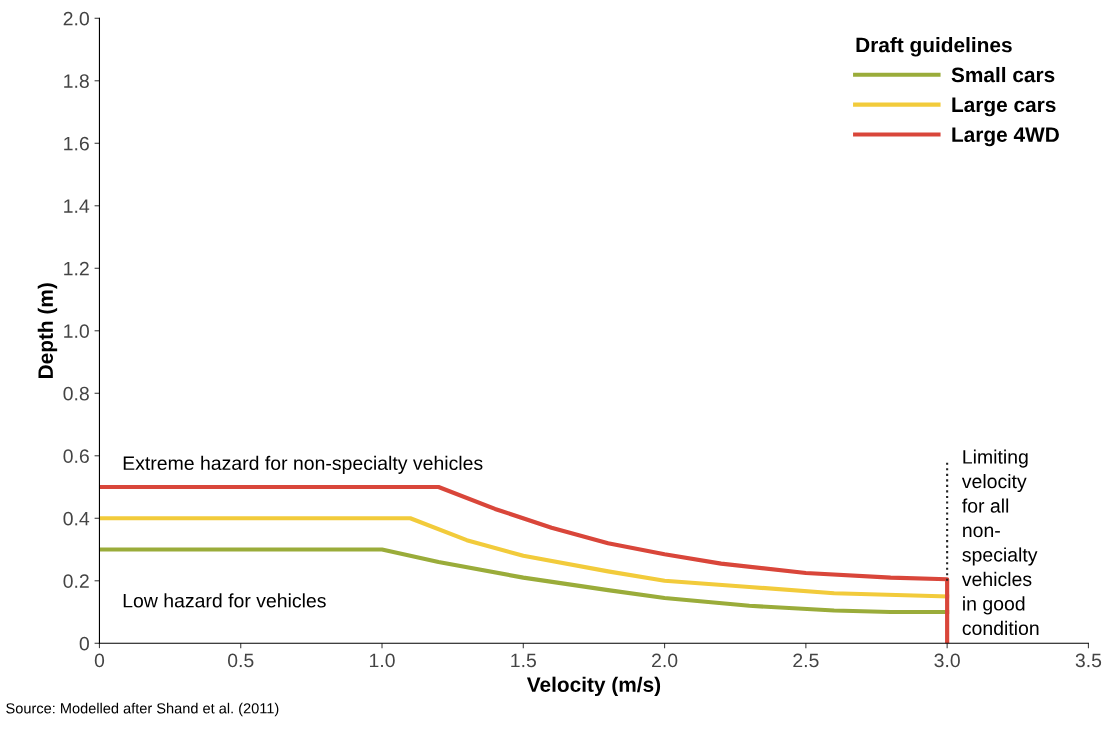 The image size is (1105, 731). Describe the element at coordinates (523, 660) in the screenshot. I see `x-tick-label: 1.5` at that location.